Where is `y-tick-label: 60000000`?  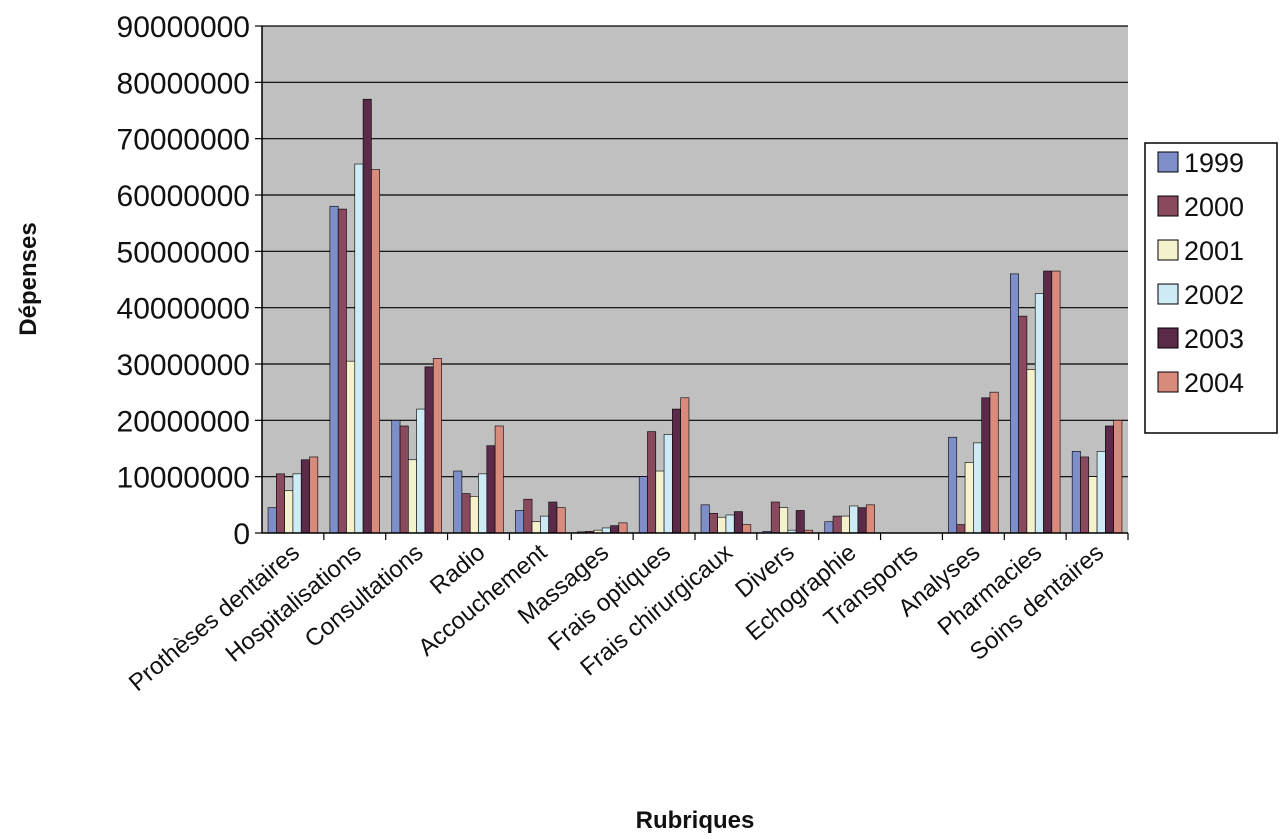
y-tick-label: 60000000 is located at coordinates (183, 196).